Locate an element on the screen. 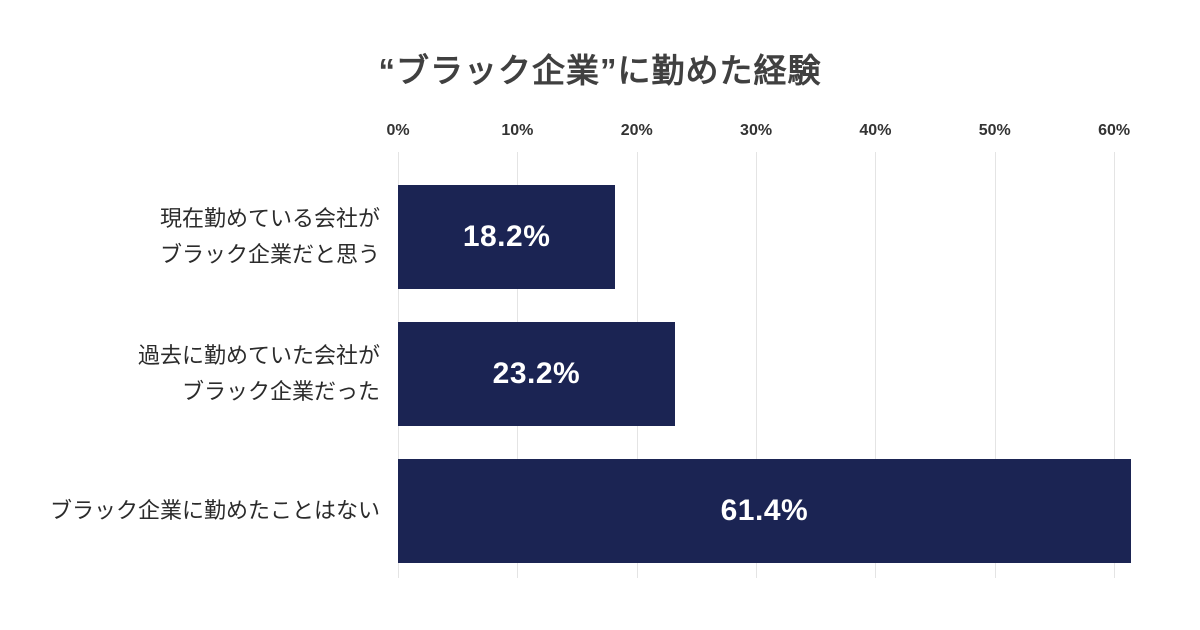  chart-title: “ブラック企業”に勤めた経験 is located at coordinates (600, 70).